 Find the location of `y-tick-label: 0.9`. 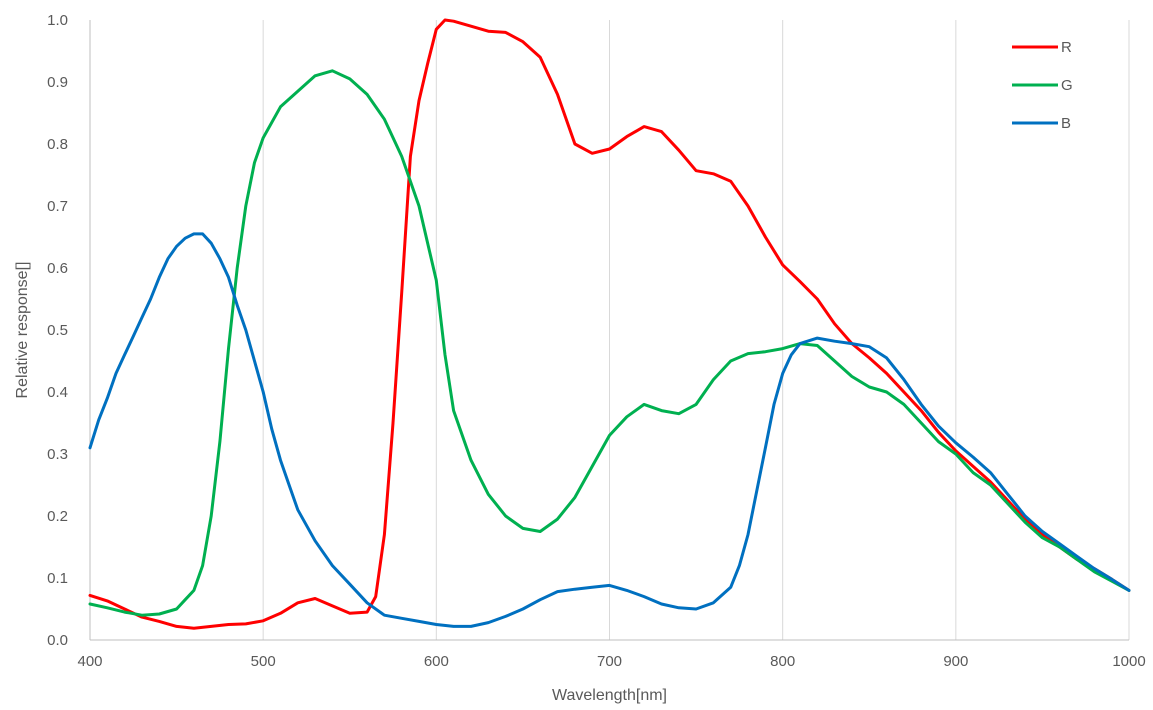

y-tick-label: 0.9 is located at coordinates (57, 82).